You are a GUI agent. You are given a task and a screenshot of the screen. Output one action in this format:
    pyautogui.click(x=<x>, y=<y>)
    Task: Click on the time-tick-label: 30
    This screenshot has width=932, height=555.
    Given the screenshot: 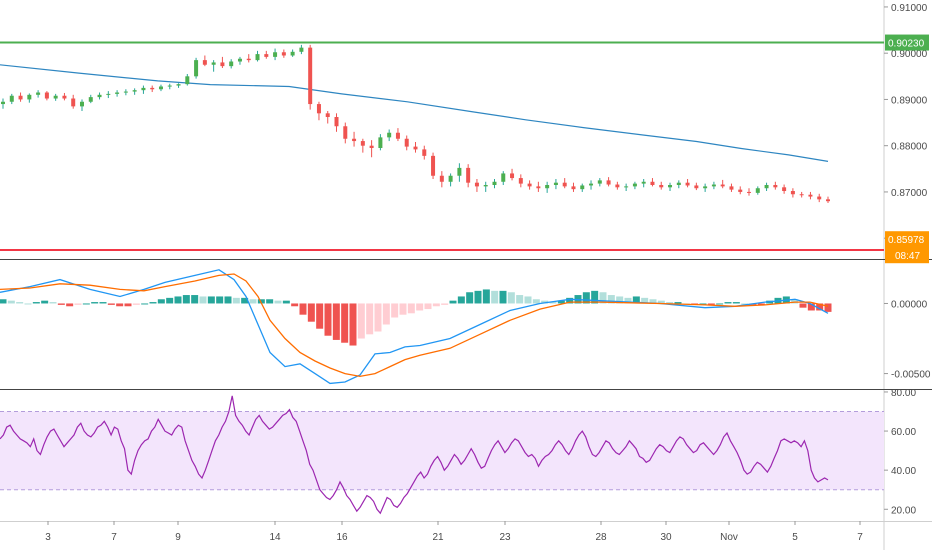 What is the action you would take?
    pyautogui.click(x=666, y=537)
    